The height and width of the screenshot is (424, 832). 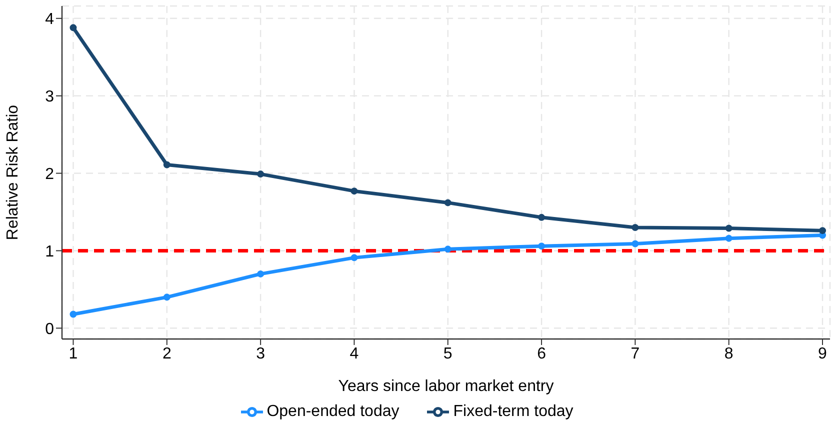 What do you see at coordinates (49, 19) in the screenshot?
I see `y-tick-label: 4` at bounding box center [49, 19].